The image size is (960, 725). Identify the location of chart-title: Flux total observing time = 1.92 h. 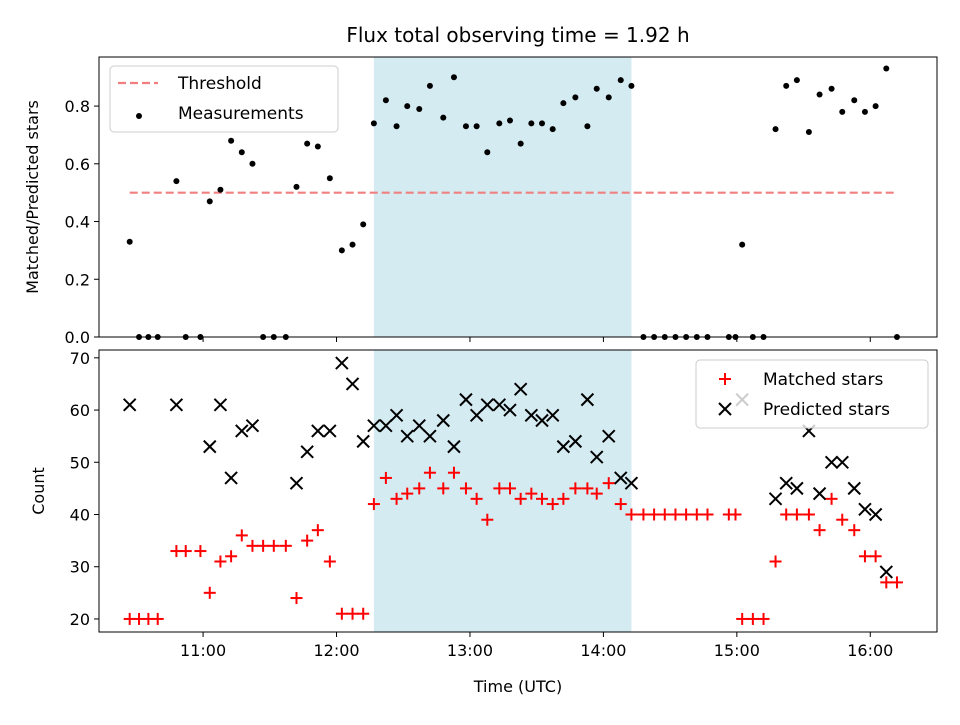
(517, 35).